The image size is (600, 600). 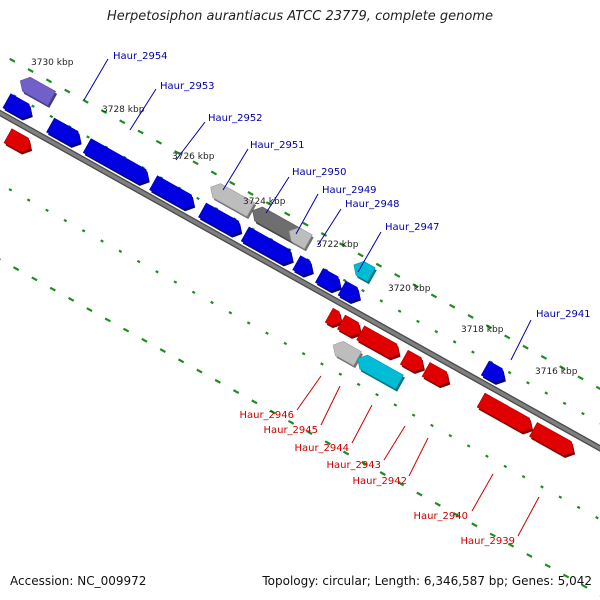 I want to click on tick-label: 3730 kbp, so click(x=52, y=63).